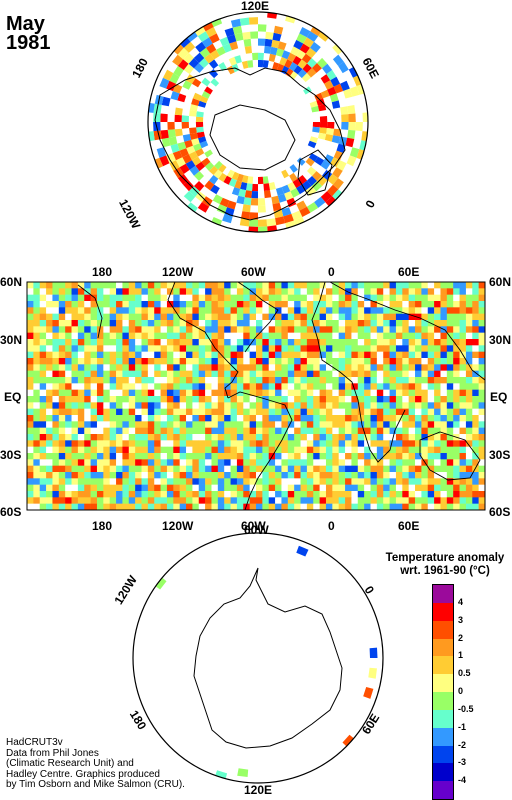 The height and width of the screenshot is (800, 512). I want to click on legend-swatch, so click(443, 647).